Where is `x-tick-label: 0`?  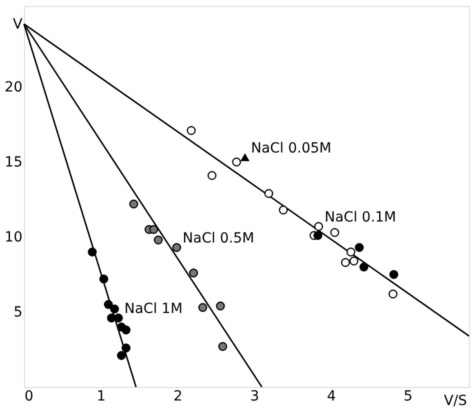
x-tick-label: 0 is located at coordinates (29, 396).